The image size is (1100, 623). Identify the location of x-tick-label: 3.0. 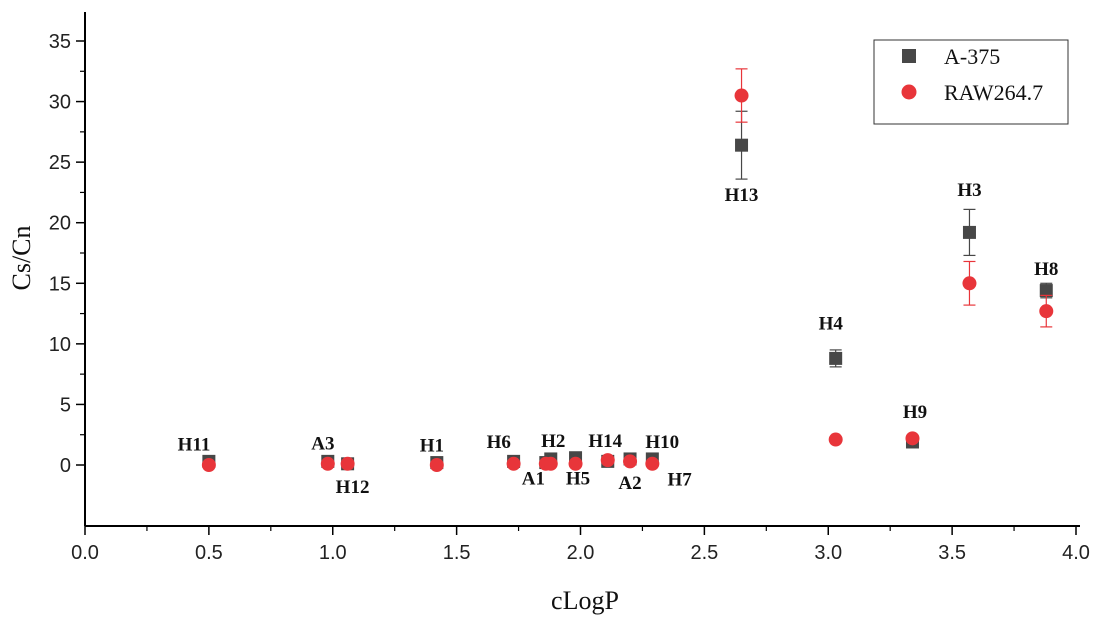
(828, 553).